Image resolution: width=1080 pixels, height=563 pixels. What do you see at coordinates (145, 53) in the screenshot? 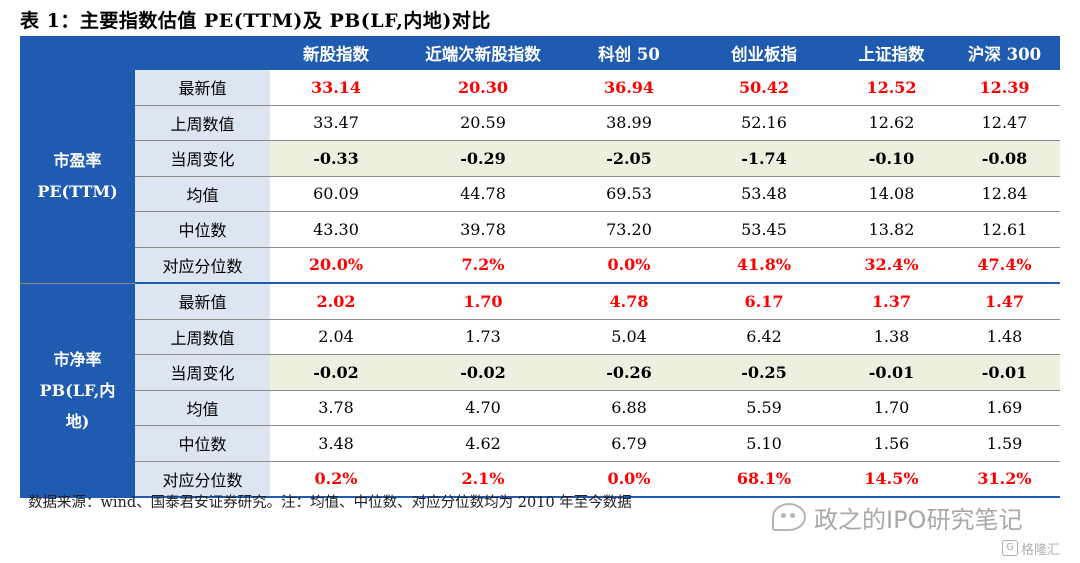
I see `header-corner` at bounding box center [145, 53].